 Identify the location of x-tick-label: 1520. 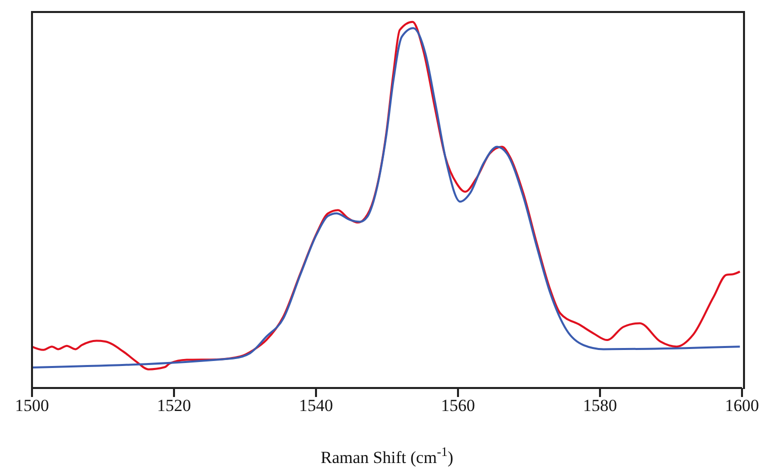
(174, 406).